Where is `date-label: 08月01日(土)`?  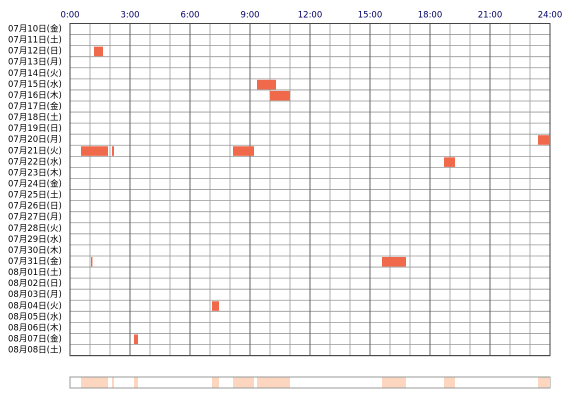
date-label: 08月01日(土) is located at coordinates (35, 272).